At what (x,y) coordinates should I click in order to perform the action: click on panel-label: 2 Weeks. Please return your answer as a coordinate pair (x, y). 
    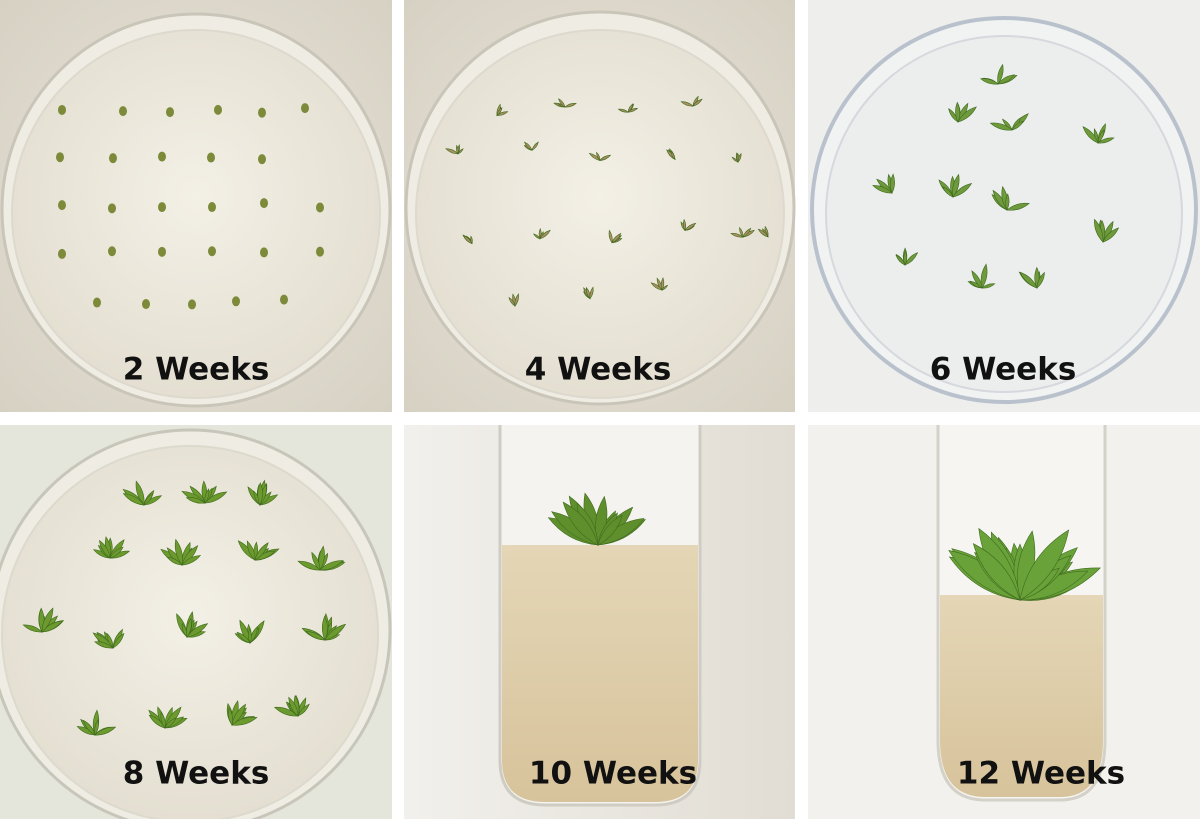
    Looking at the image, I should click on (196, 370).